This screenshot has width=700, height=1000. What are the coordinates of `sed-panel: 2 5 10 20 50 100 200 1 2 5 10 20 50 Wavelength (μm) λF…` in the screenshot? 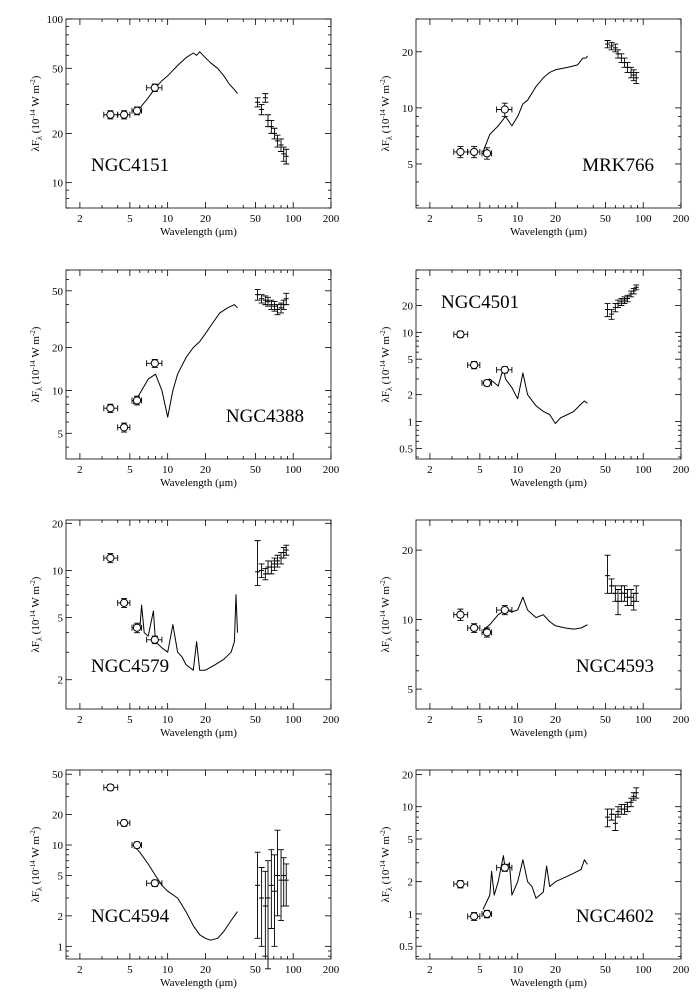 It's located at (184, 879).